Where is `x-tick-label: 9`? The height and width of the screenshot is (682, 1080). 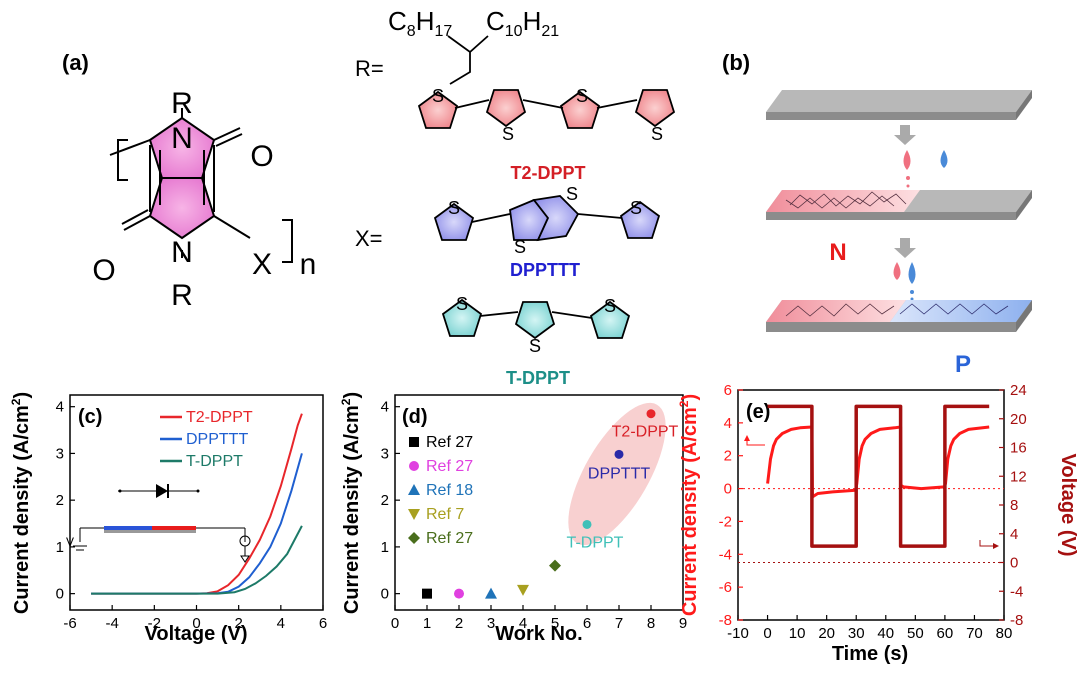
x-tick-label: 9 is located at coordinates (683, 623).